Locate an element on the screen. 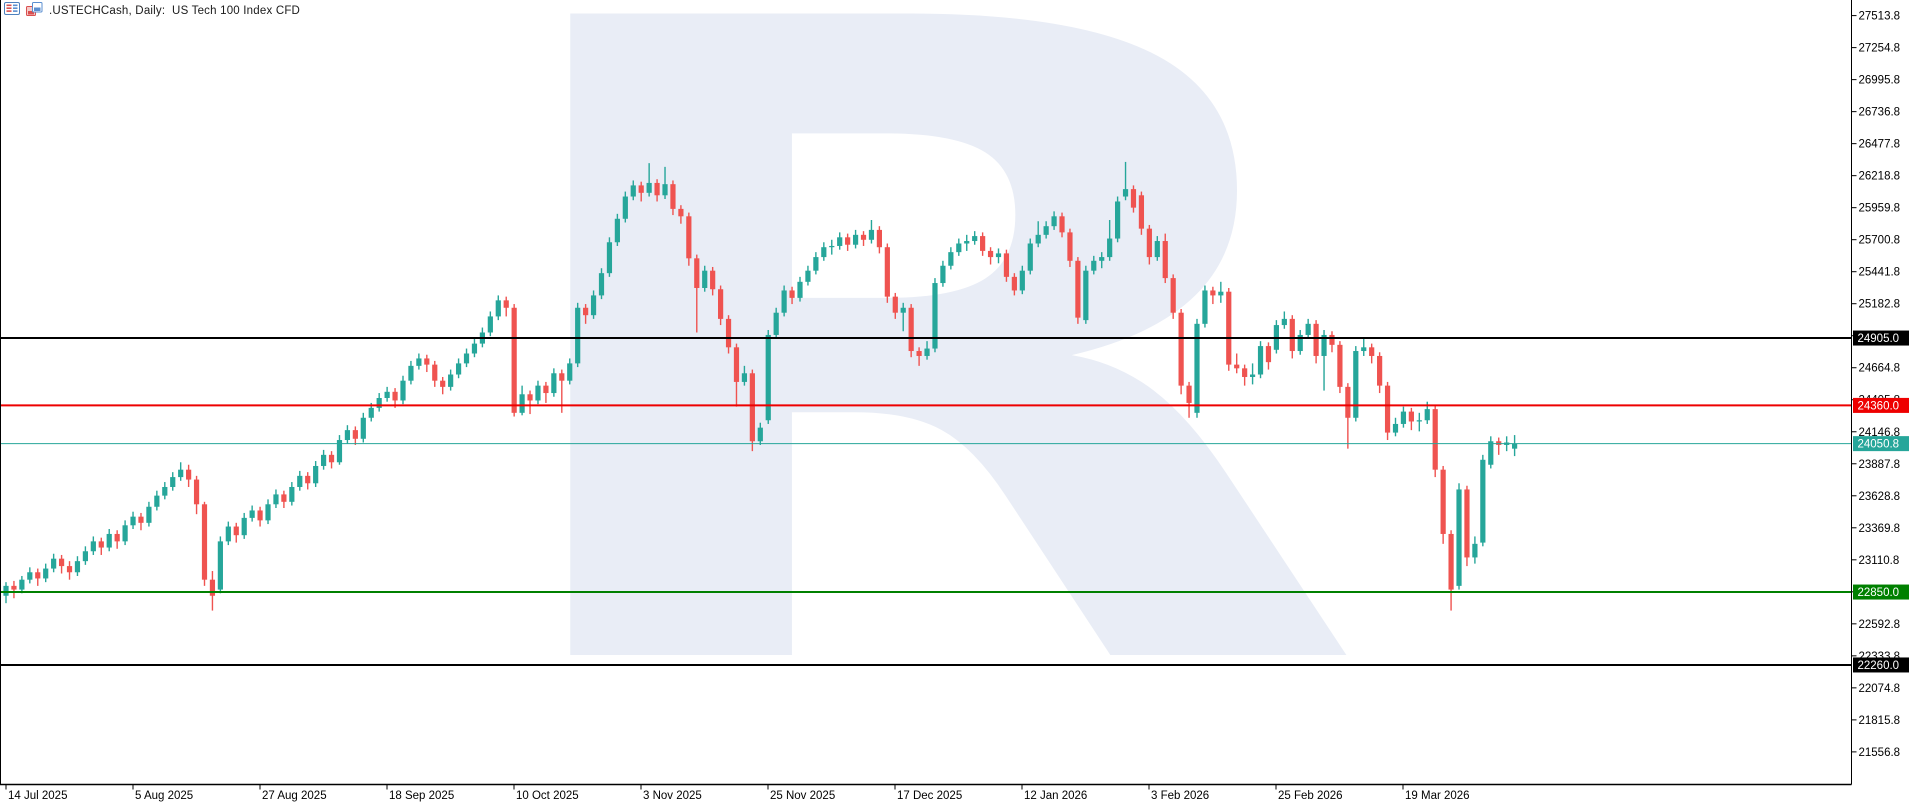 This screenshot has width=1910, height=804. price-badges: 24905.0 24360.0 24050.8 22850.0 22260.0 is located at coordinates (1881, 501).